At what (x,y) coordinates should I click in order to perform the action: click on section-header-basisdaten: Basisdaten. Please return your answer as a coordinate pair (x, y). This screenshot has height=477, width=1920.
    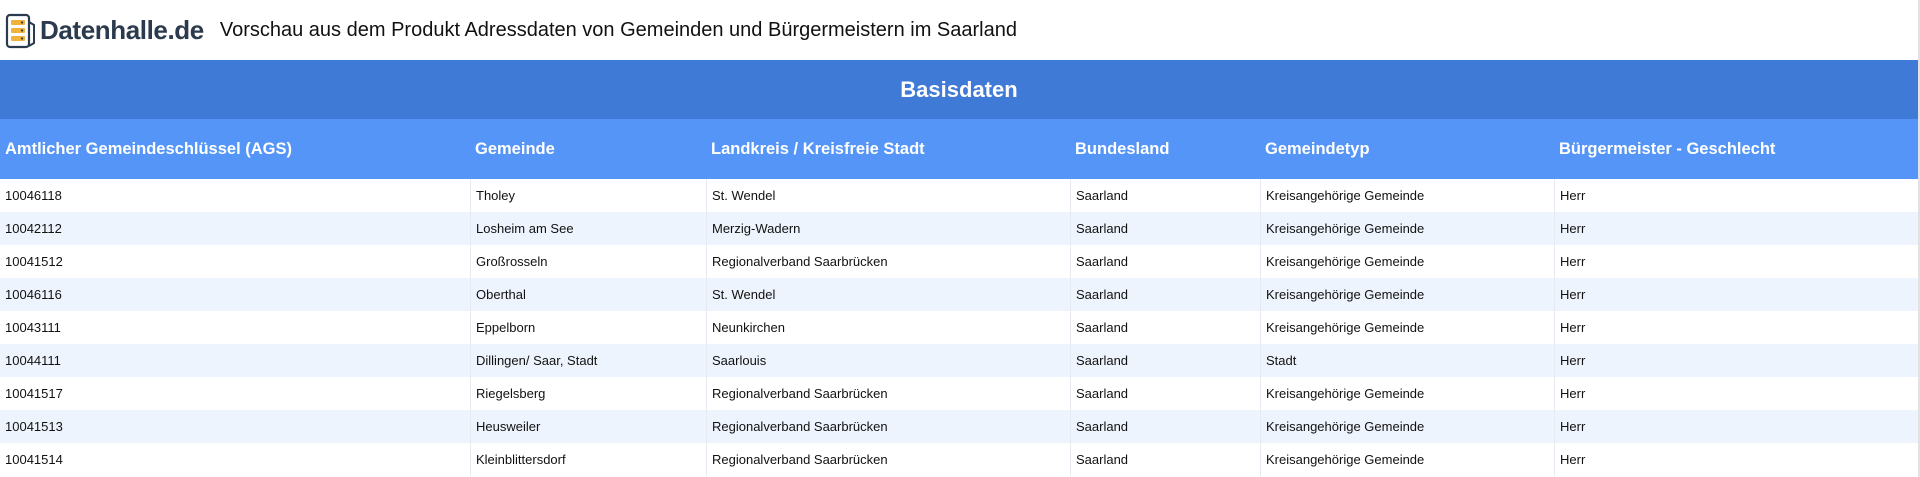
    Looking at the image, I should click on (959, 89).